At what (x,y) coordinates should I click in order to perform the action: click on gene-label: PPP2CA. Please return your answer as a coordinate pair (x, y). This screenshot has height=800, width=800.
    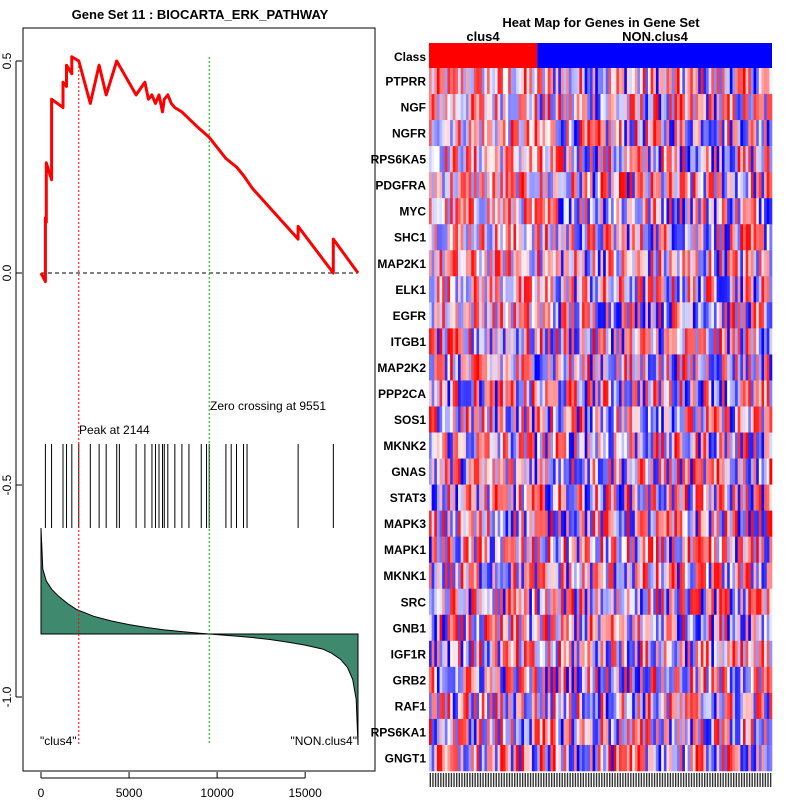
    Looking at the image, I should click on (402, 394).